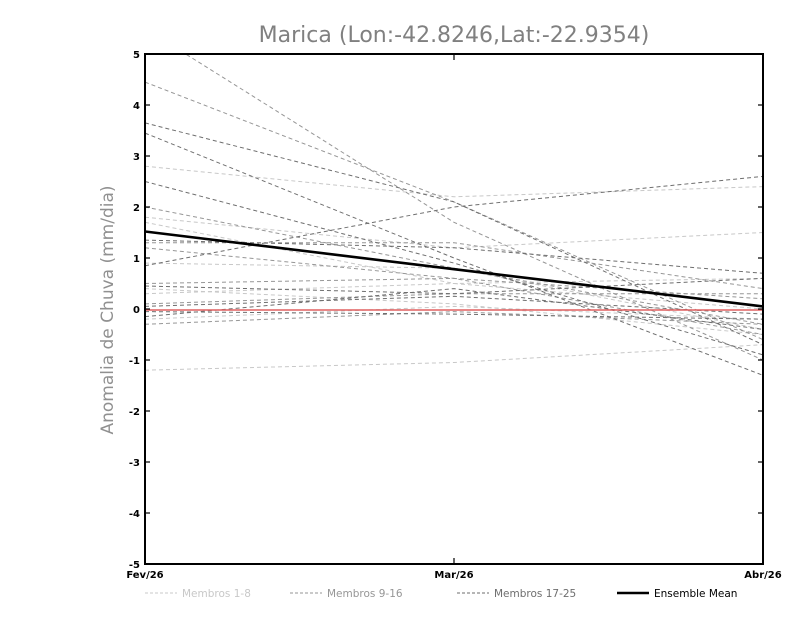  I want to click on y-tick-label: 2, so click(136, 208).